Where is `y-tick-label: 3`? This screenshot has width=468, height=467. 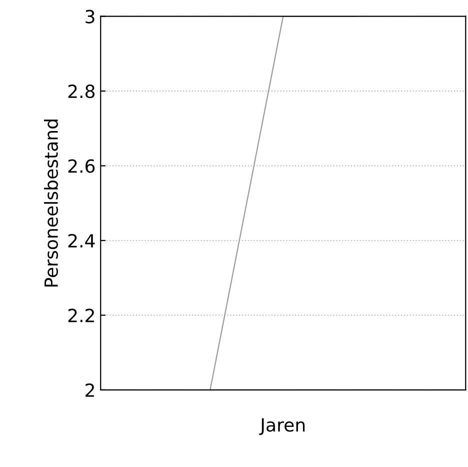
y-tick-label: 3 is located at coordinates (90, 17).